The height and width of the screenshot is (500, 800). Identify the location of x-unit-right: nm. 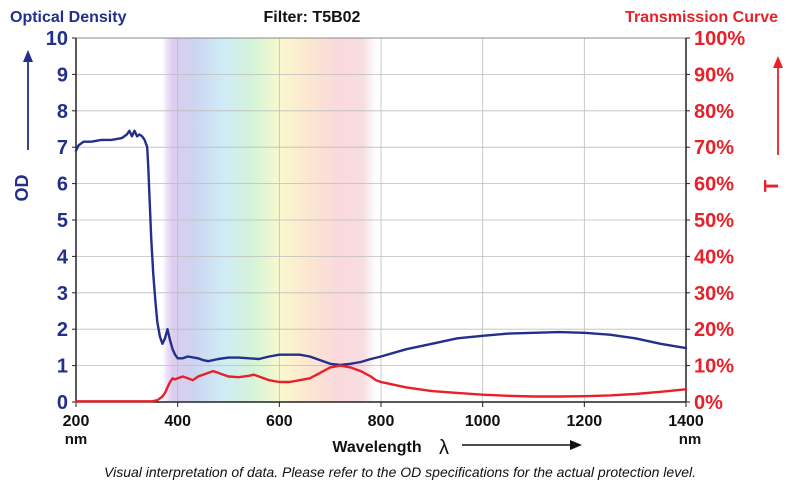
(690, 439).